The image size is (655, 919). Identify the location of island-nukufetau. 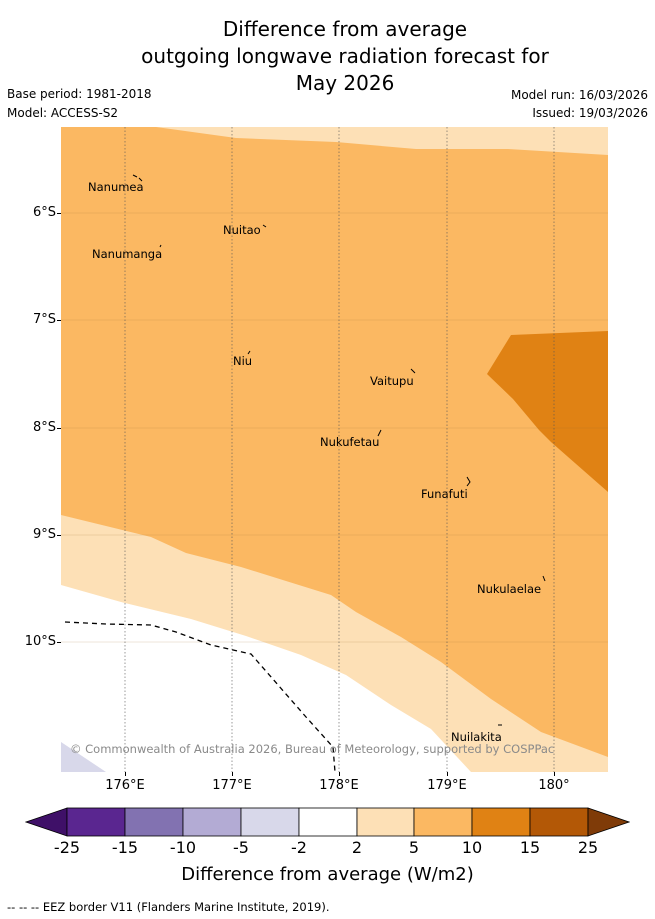
(379, 433).